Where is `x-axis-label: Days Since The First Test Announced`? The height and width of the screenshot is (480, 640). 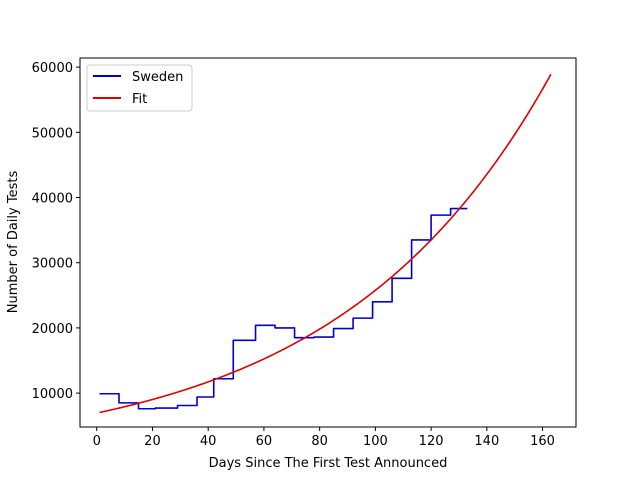 x-axis-label: Days Since The First Test Announced is located at coordinates (328, 463).